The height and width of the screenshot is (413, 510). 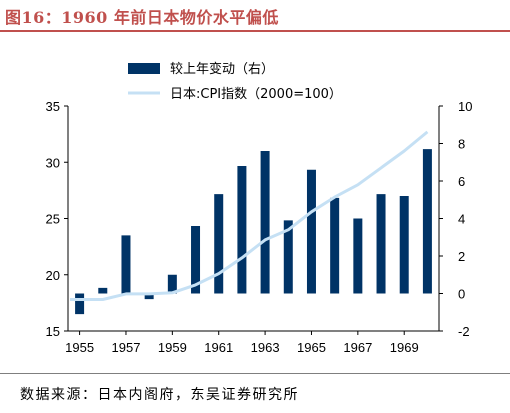 I want to click on legend-bar-label: 较上年变动（右）, so click(x=222, y=69).